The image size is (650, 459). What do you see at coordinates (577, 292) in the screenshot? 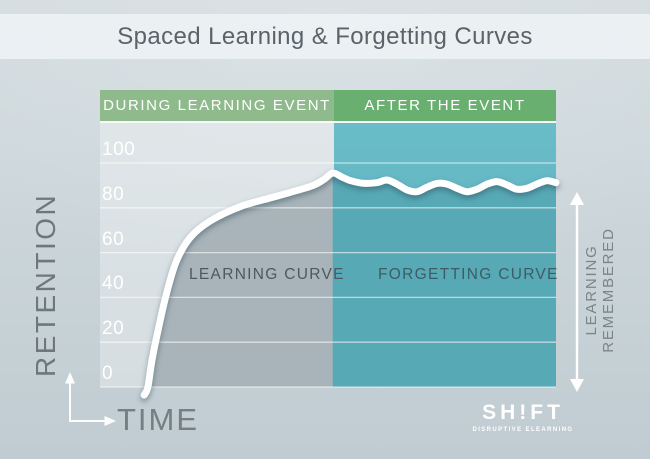
I see `learning-remembered-arrow-icon` at bounding box center [577, 292].